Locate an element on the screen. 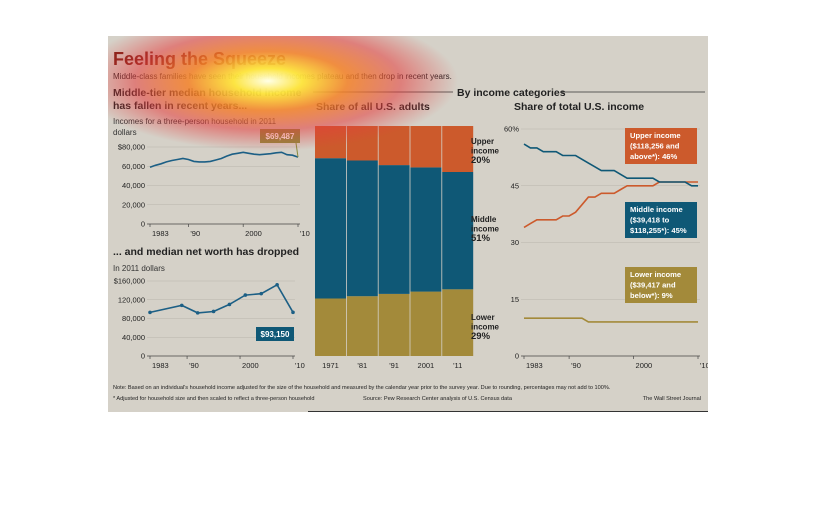  y-tick-label: 30 is located at coordinates (515, 242).